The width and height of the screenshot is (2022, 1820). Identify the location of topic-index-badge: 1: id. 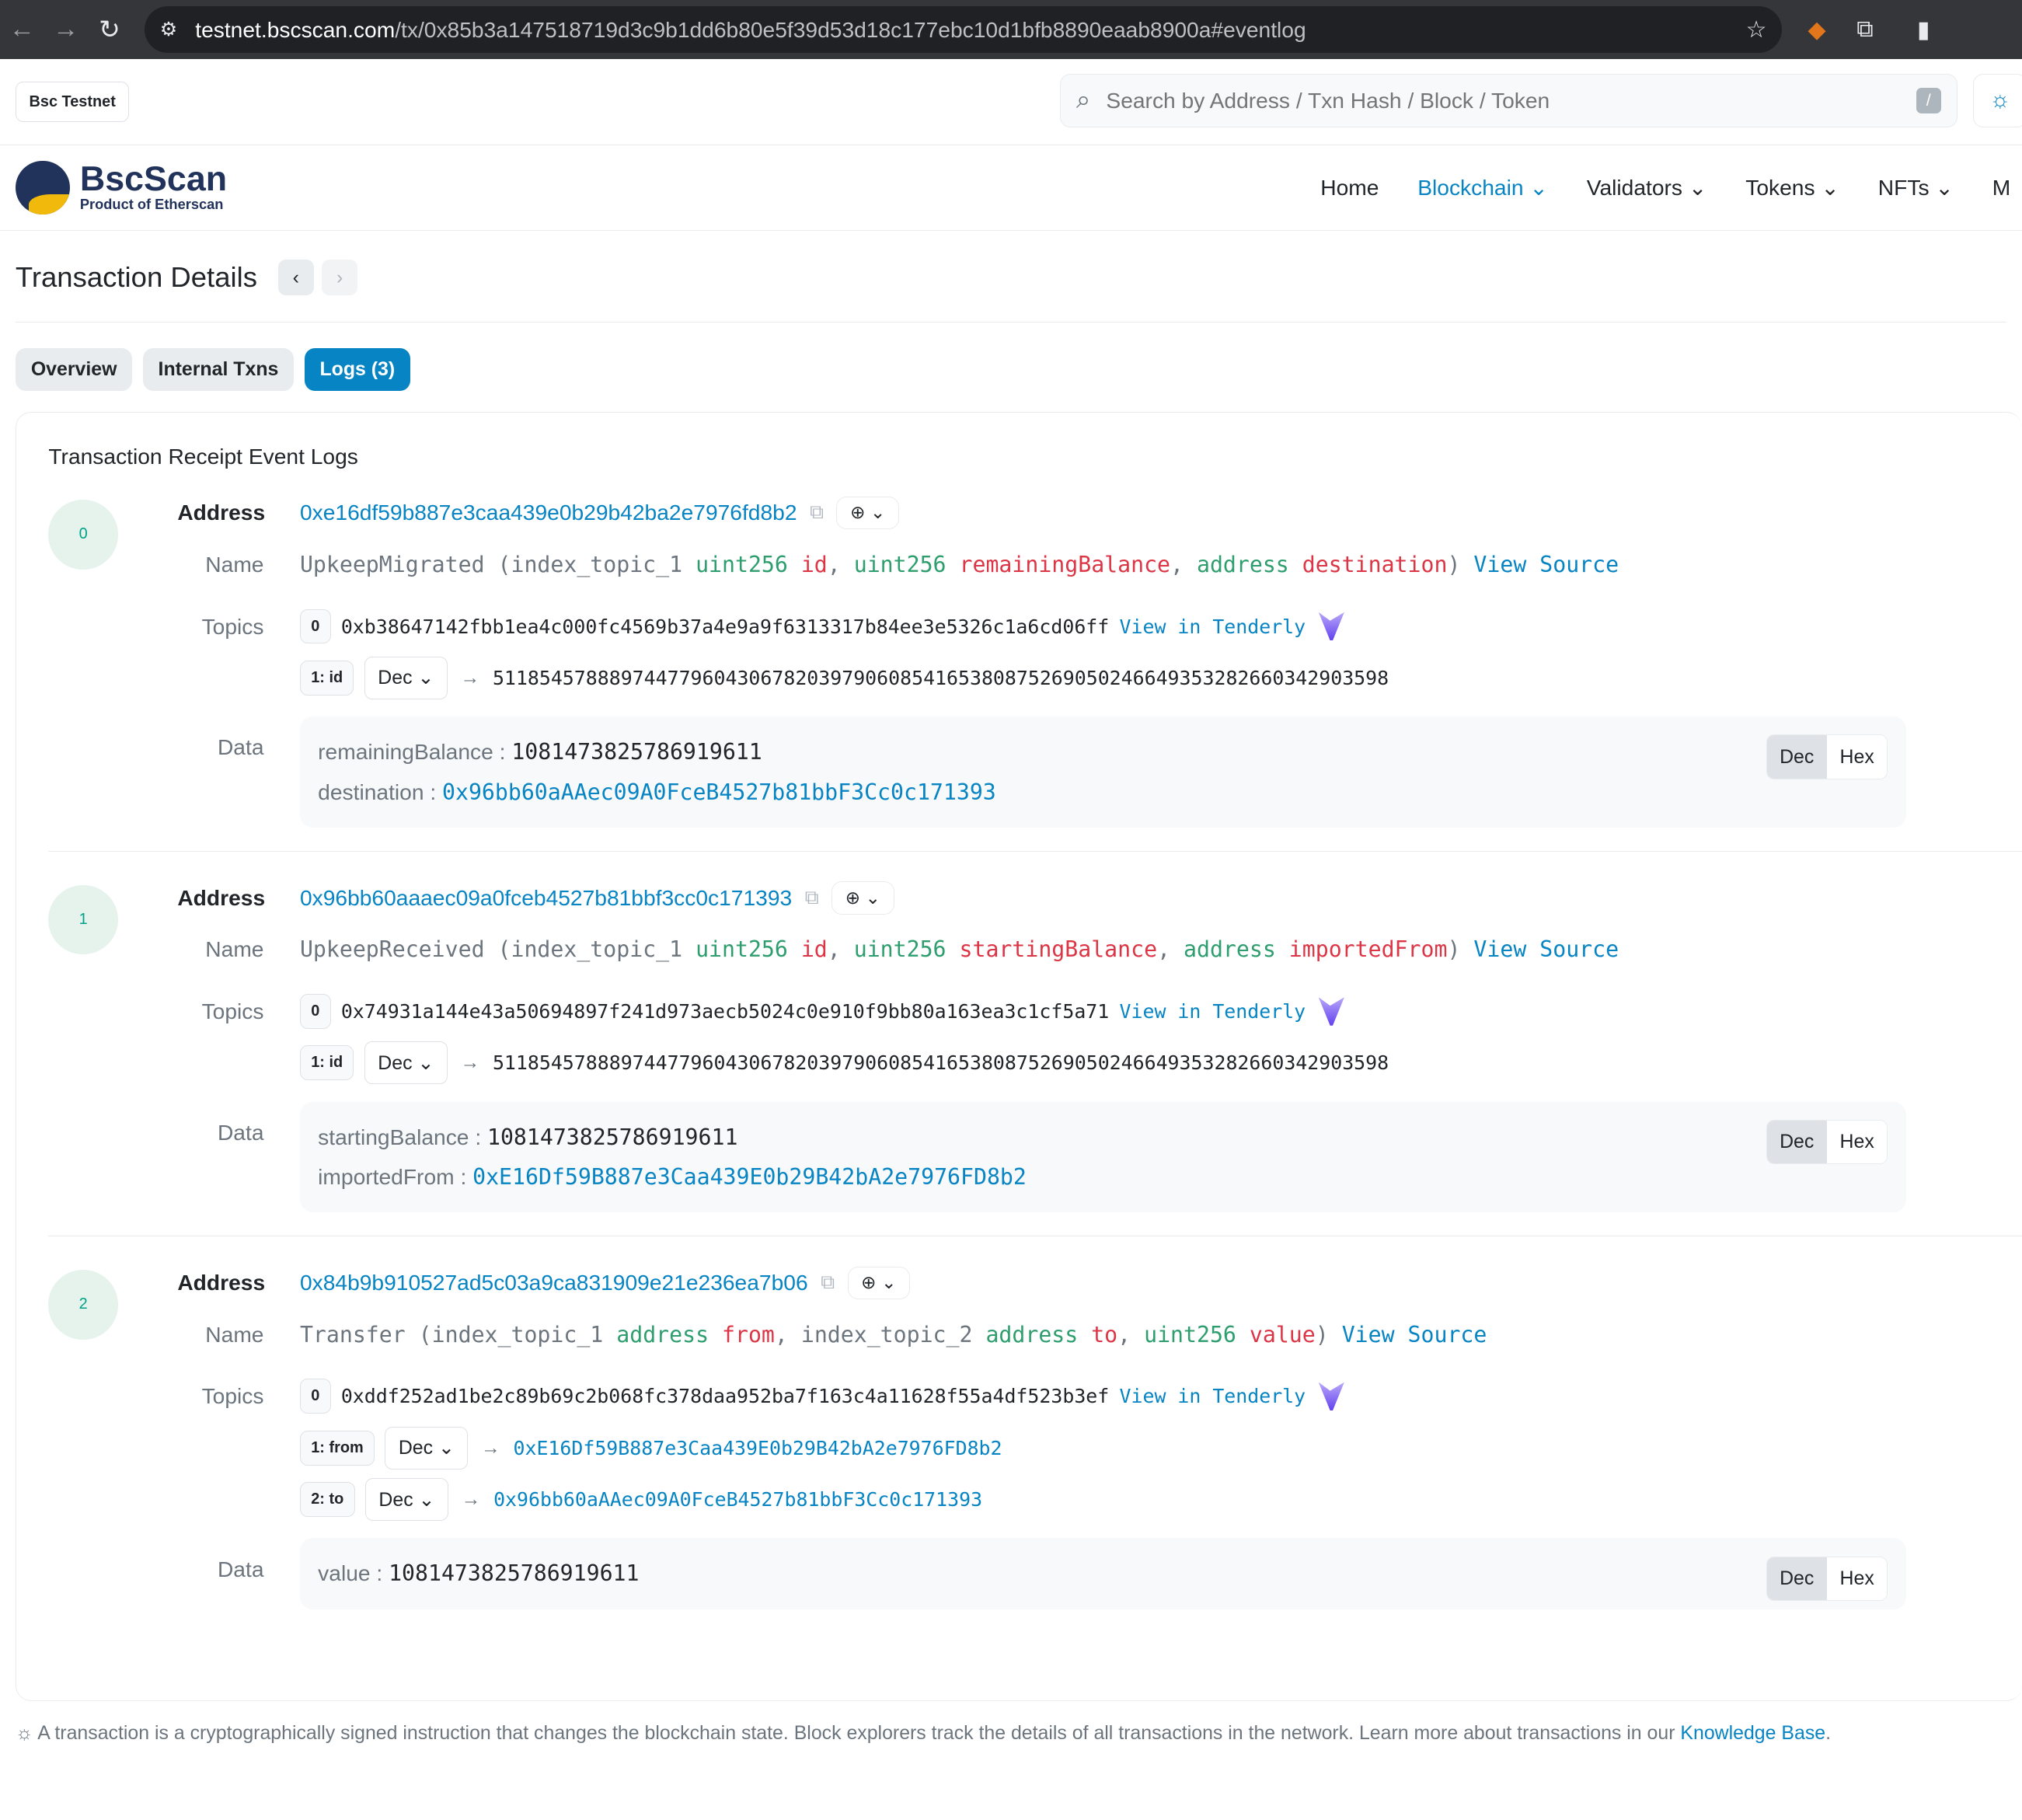
(327, 1063).